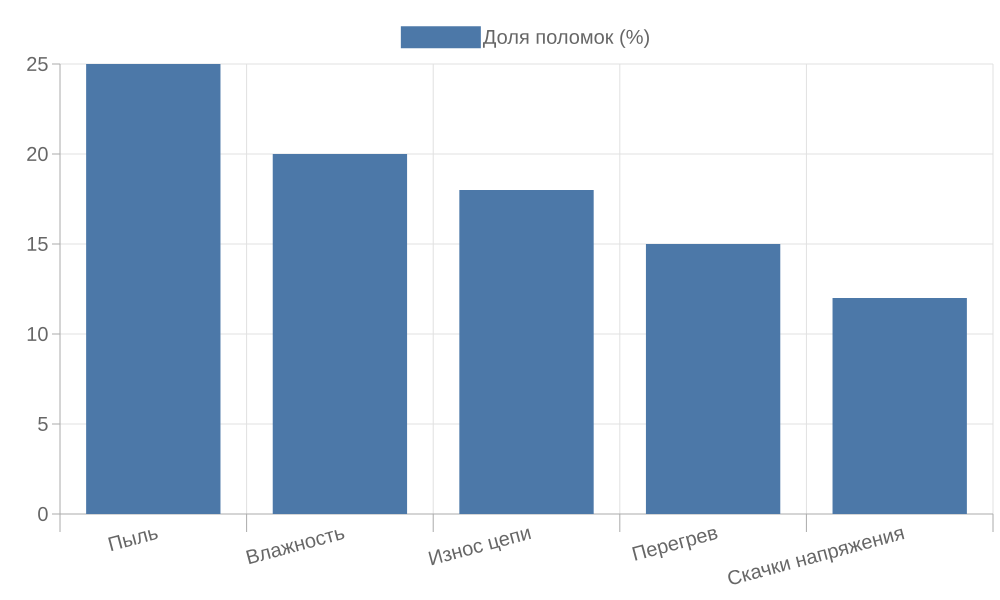 This screenshot has height=600, width=1000. I want to click on y-tick-label: 25, so click(37, 64).